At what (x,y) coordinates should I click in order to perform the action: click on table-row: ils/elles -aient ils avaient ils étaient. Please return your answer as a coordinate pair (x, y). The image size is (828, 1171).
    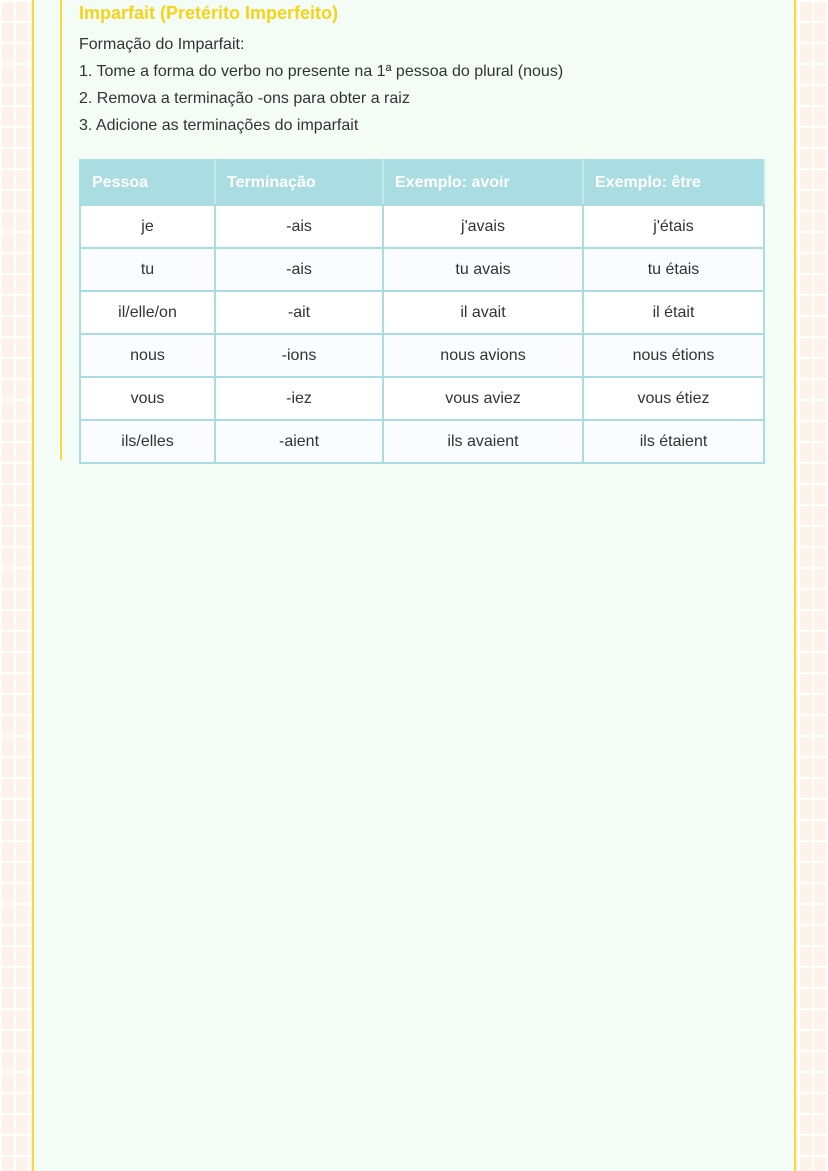
    Looking at the image, I should click on (422, 441).